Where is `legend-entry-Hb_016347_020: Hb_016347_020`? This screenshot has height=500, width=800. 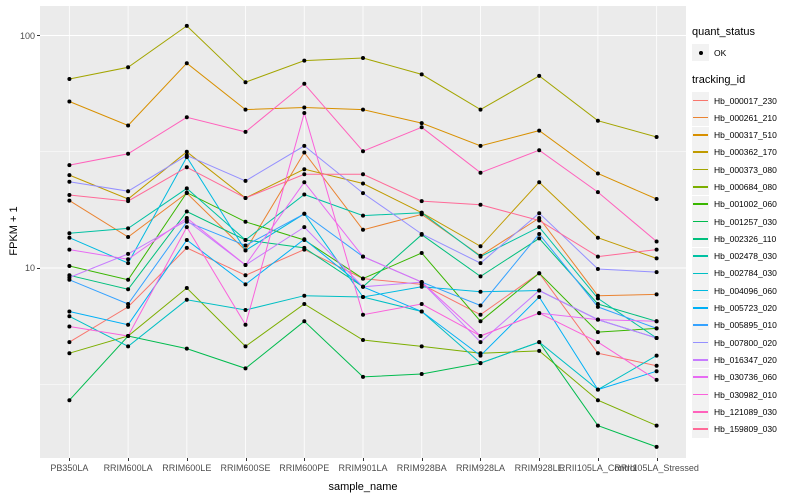
legend-entry-Hb_016347_020: Hb_016347_020 is located at coordinates (745, 360).